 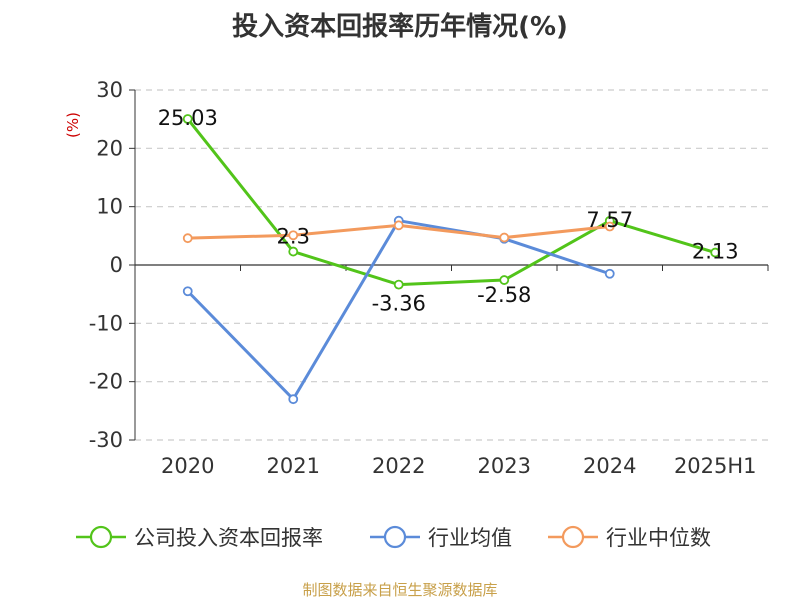 What do you see at coordinates (399, 304) in the screenshot?
I see `data-label: -3.36` at bounding box center [399, 304].